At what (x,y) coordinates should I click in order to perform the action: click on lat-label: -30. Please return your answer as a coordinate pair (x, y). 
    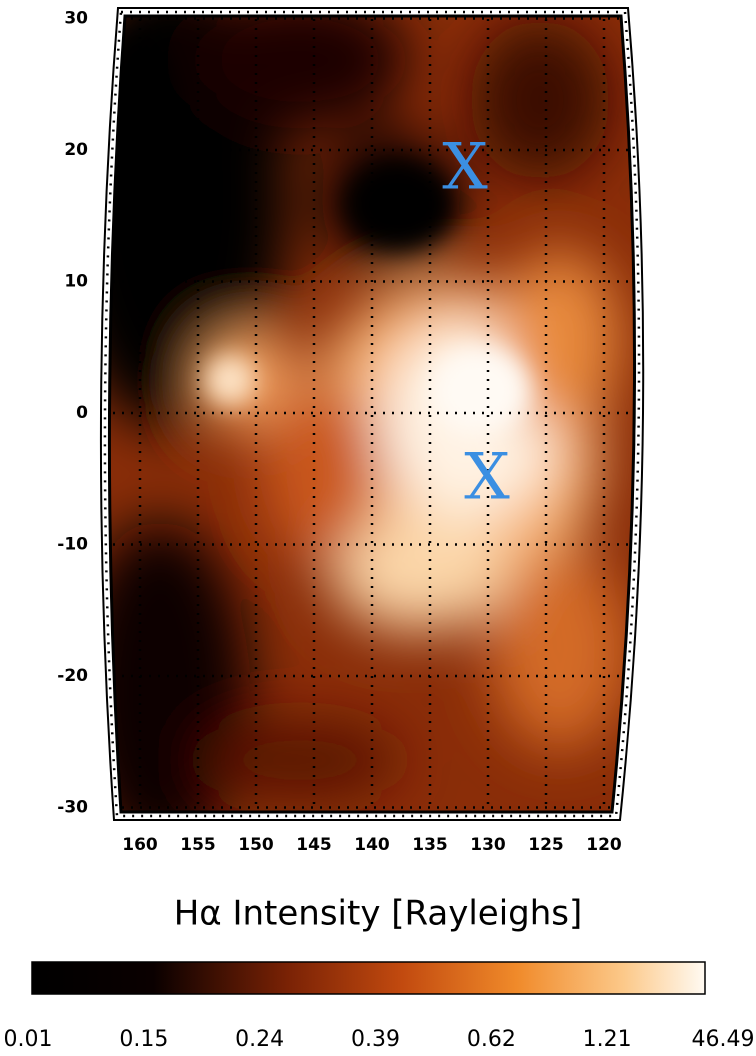
    Looking at the image, I should click on (72, 808).